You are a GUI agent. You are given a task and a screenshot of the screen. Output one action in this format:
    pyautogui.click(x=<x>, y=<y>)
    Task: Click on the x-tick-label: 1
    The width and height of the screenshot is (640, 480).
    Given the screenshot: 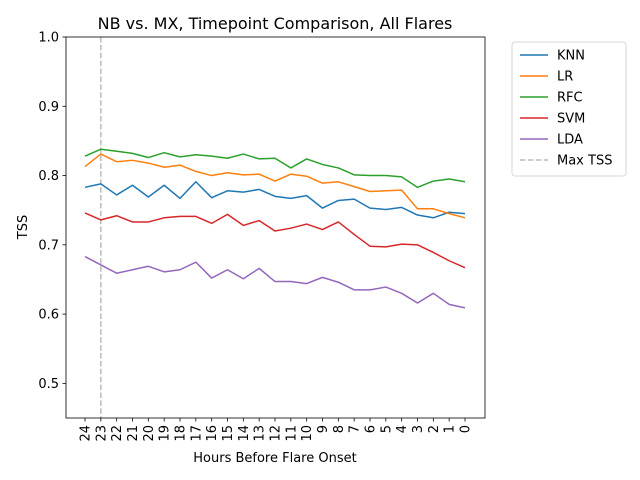 What is the action you would take?
    pyautogui.click(x=450, y=429)
    